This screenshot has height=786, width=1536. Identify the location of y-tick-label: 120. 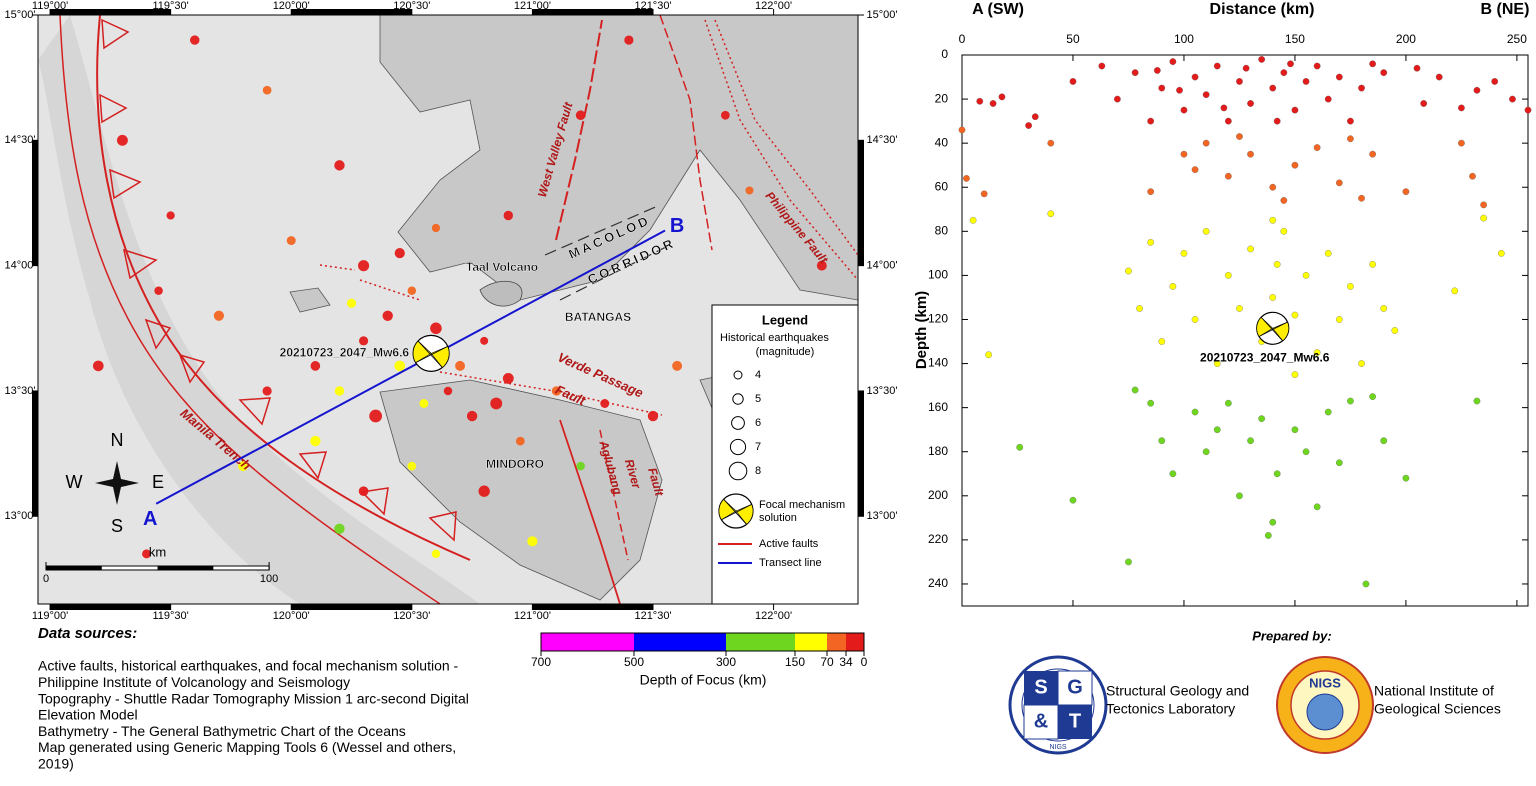
(938, 319).